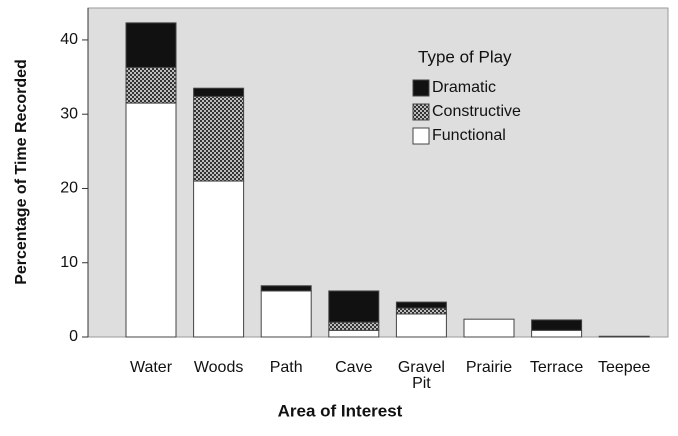 The width and height of the screenshot is (678, 436). What do you see at coordinates (476, 111) in the screenshot?
I see `legend-label: Constructive` at bounding box center [476, 111].